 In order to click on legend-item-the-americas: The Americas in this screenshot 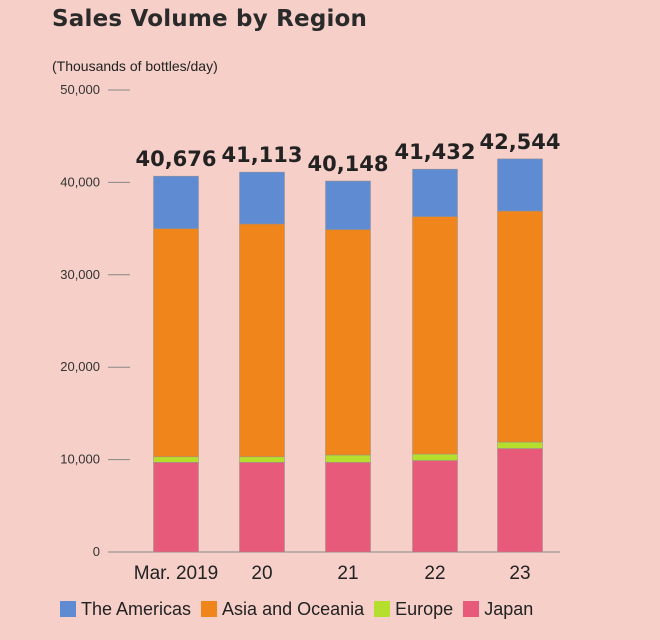, I will do `click(125, 609)`.